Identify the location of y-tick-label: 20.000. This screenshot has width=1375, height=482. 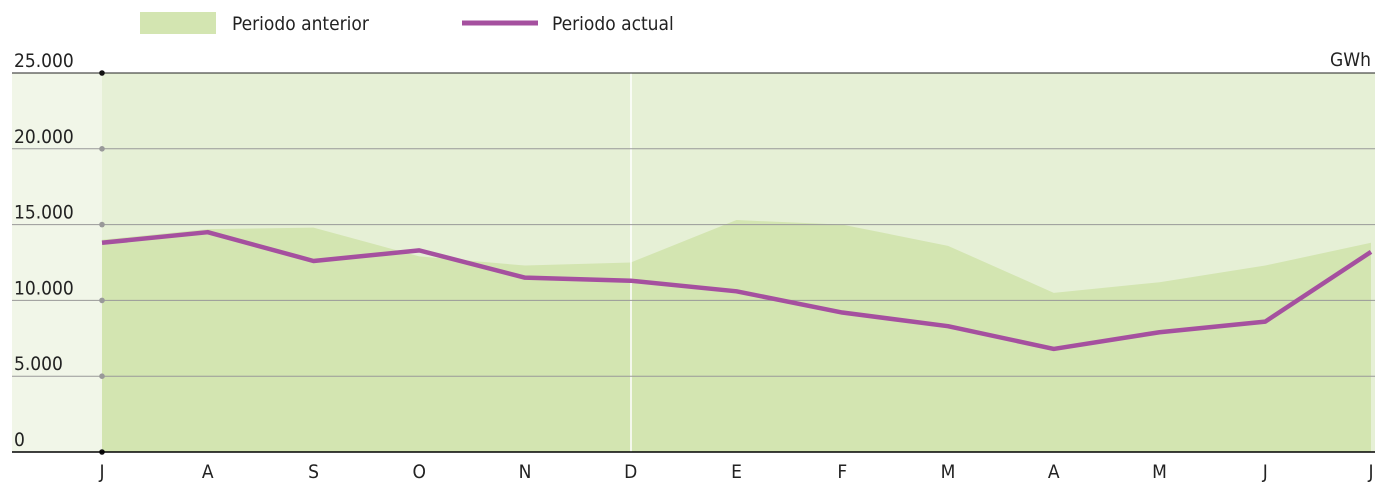
(44, 137).